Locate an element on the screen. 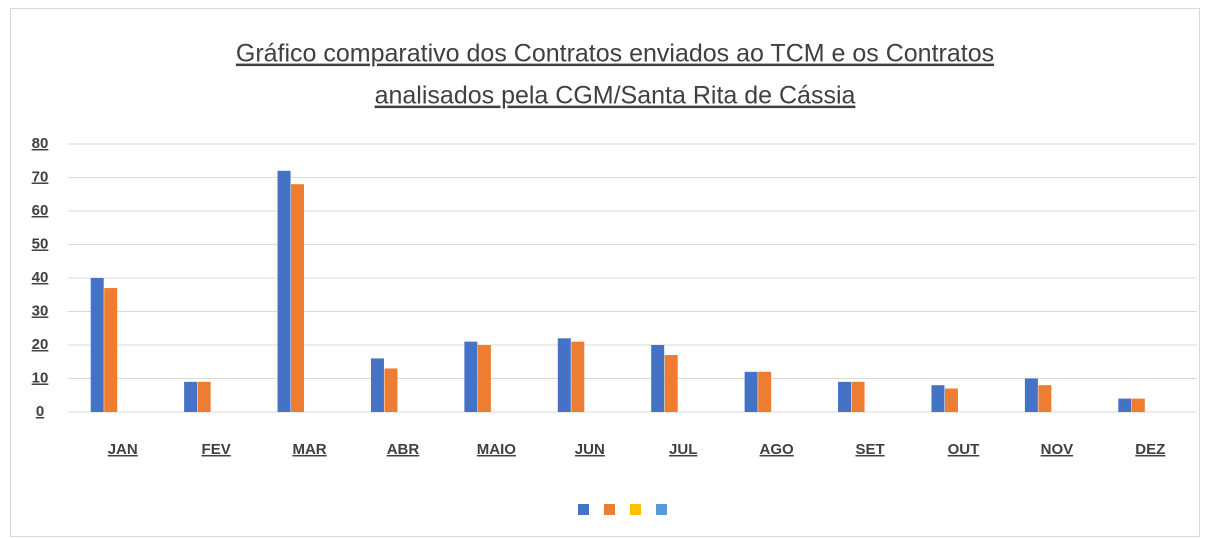 This screenshot has height=538, width=1211. x-tick-label: JUN is located at coordinates (590, 449).